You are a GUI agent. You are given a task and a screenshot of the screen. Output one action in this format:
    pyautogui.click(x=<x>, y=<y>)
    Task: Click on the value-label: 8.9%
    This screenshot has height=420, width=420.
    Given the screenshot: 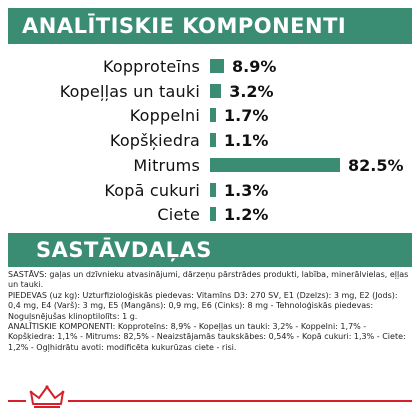 What is the action you would take?
    pyautogui.click(x=254, y=66)
    